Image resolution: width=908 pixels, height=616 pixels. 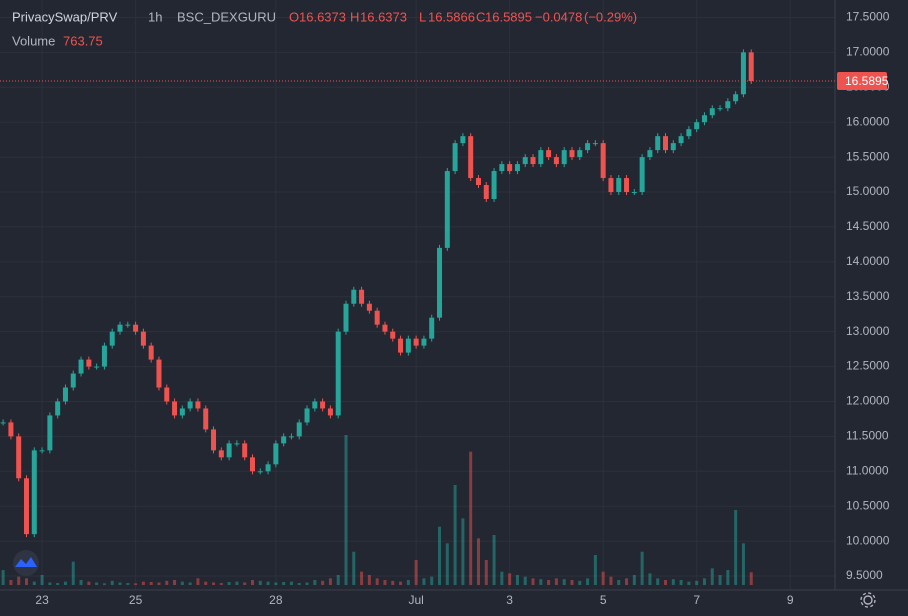 What do you see at coordinates (451, 16) in the screenshot?
I see `low-value: 16.5866` at bounding box center [451, 16].